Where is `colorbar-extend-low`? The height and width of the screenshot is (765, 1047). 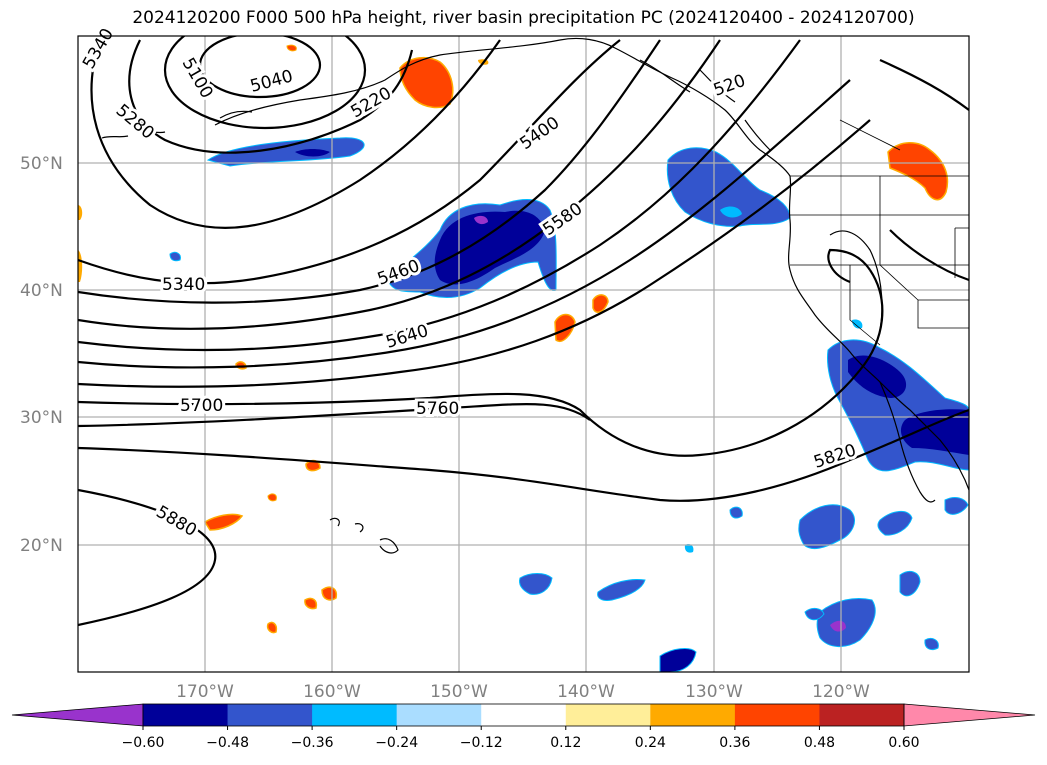 colorbar-extend-low is located at coordinates (77, 715).